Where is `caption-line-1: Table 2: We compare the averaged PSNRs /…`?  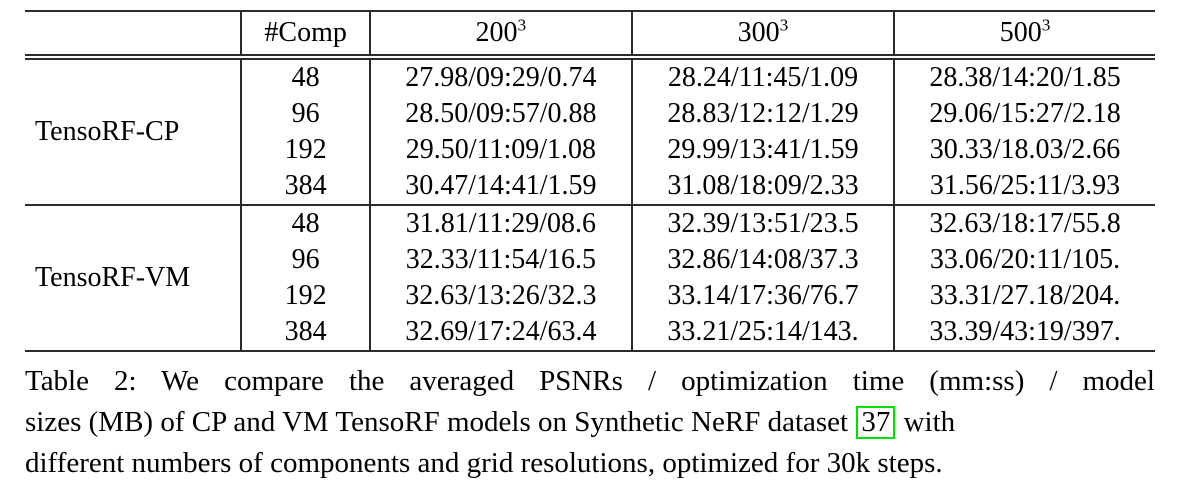
caption-line-1: Table 2: We compare the averaged PSNRs /… is located at coordinates (590, 381).